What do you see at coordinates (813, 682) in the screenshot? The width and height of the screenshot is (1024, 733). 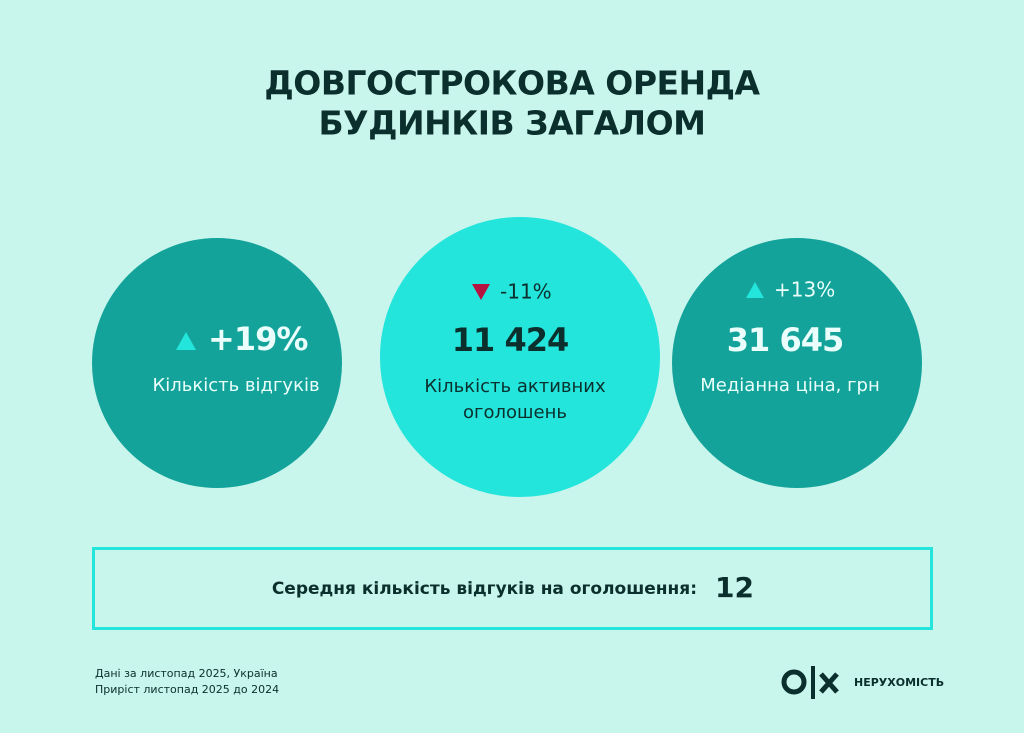 I see `logo-bar` at bounding box center [813, 682].